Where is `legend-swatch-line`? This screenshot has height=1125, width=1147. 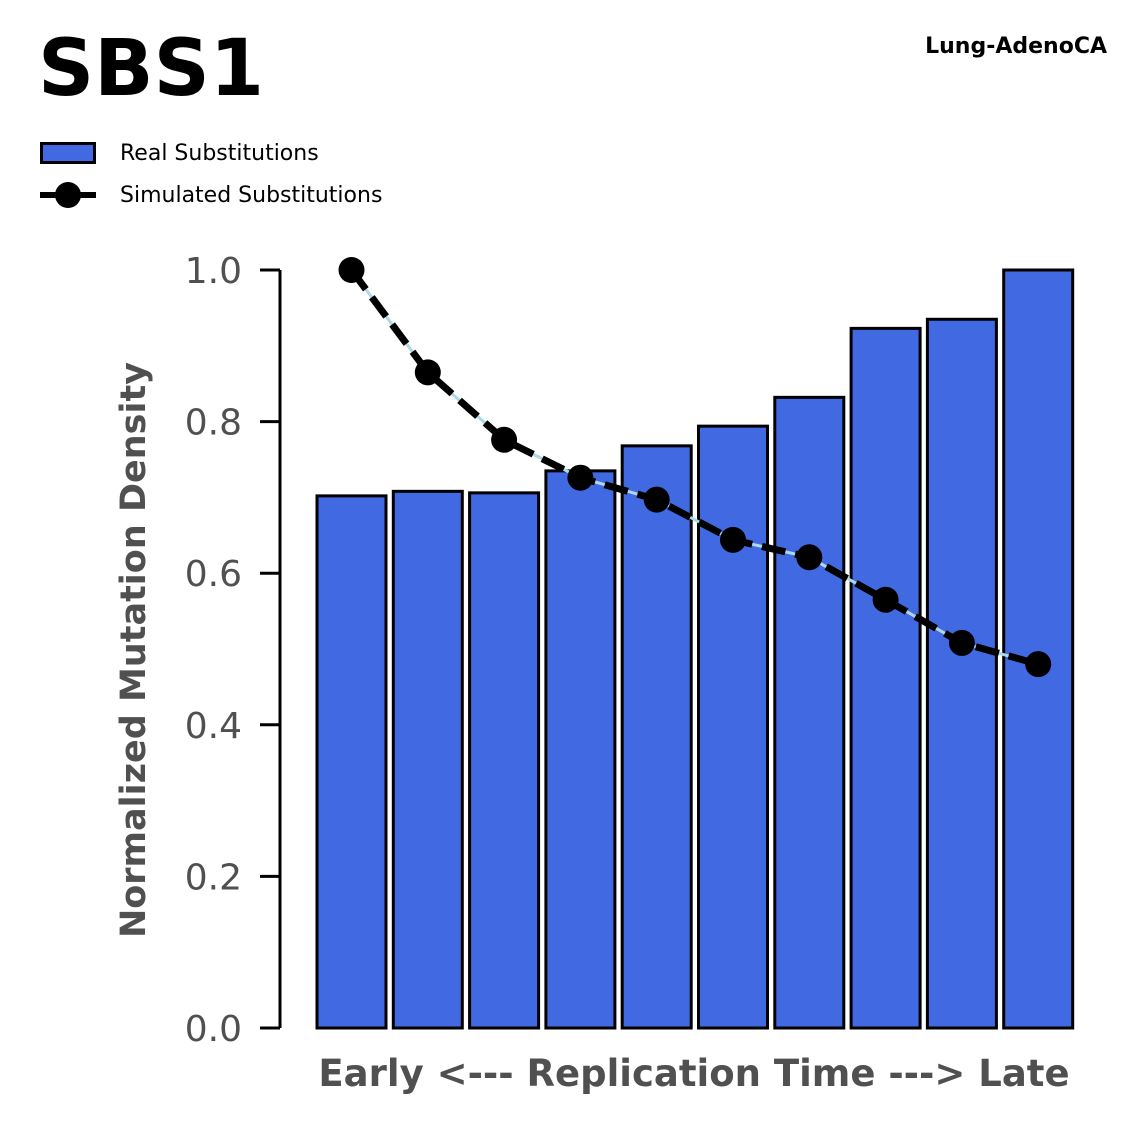
legend-swatch-line is located at coordinates (68, 195).